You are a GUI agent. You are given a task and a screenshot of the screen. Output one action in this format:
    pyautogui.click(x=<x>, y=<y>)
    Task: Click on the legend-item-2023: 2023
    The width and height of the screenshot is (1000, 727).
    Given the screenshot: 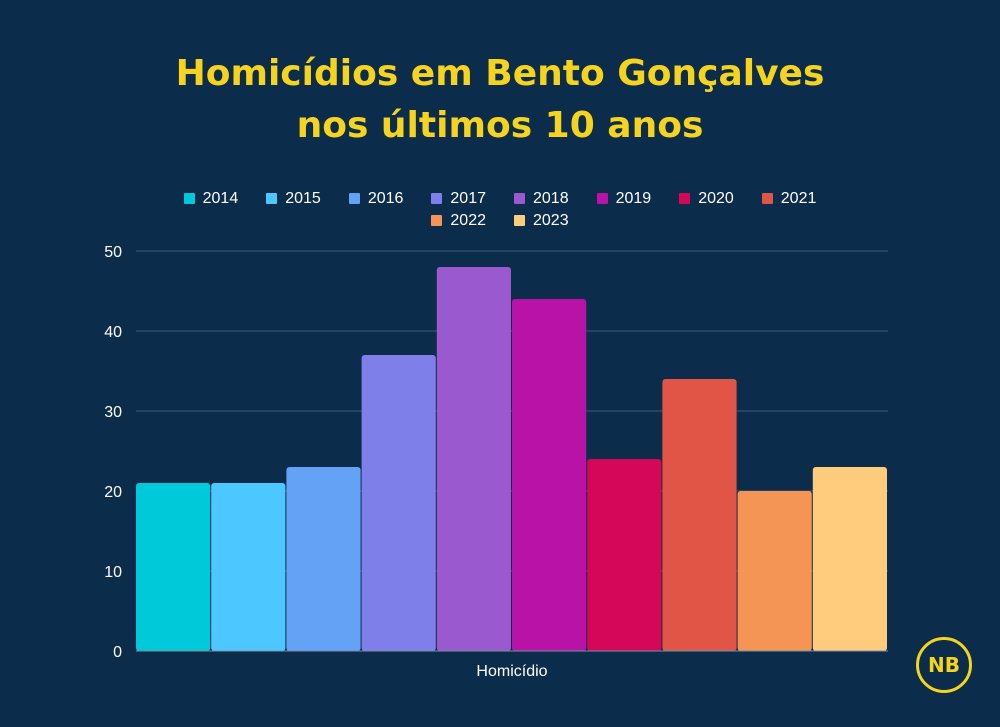 What is the action you would take?
    pyautogui.click(x=541, y=220)
    